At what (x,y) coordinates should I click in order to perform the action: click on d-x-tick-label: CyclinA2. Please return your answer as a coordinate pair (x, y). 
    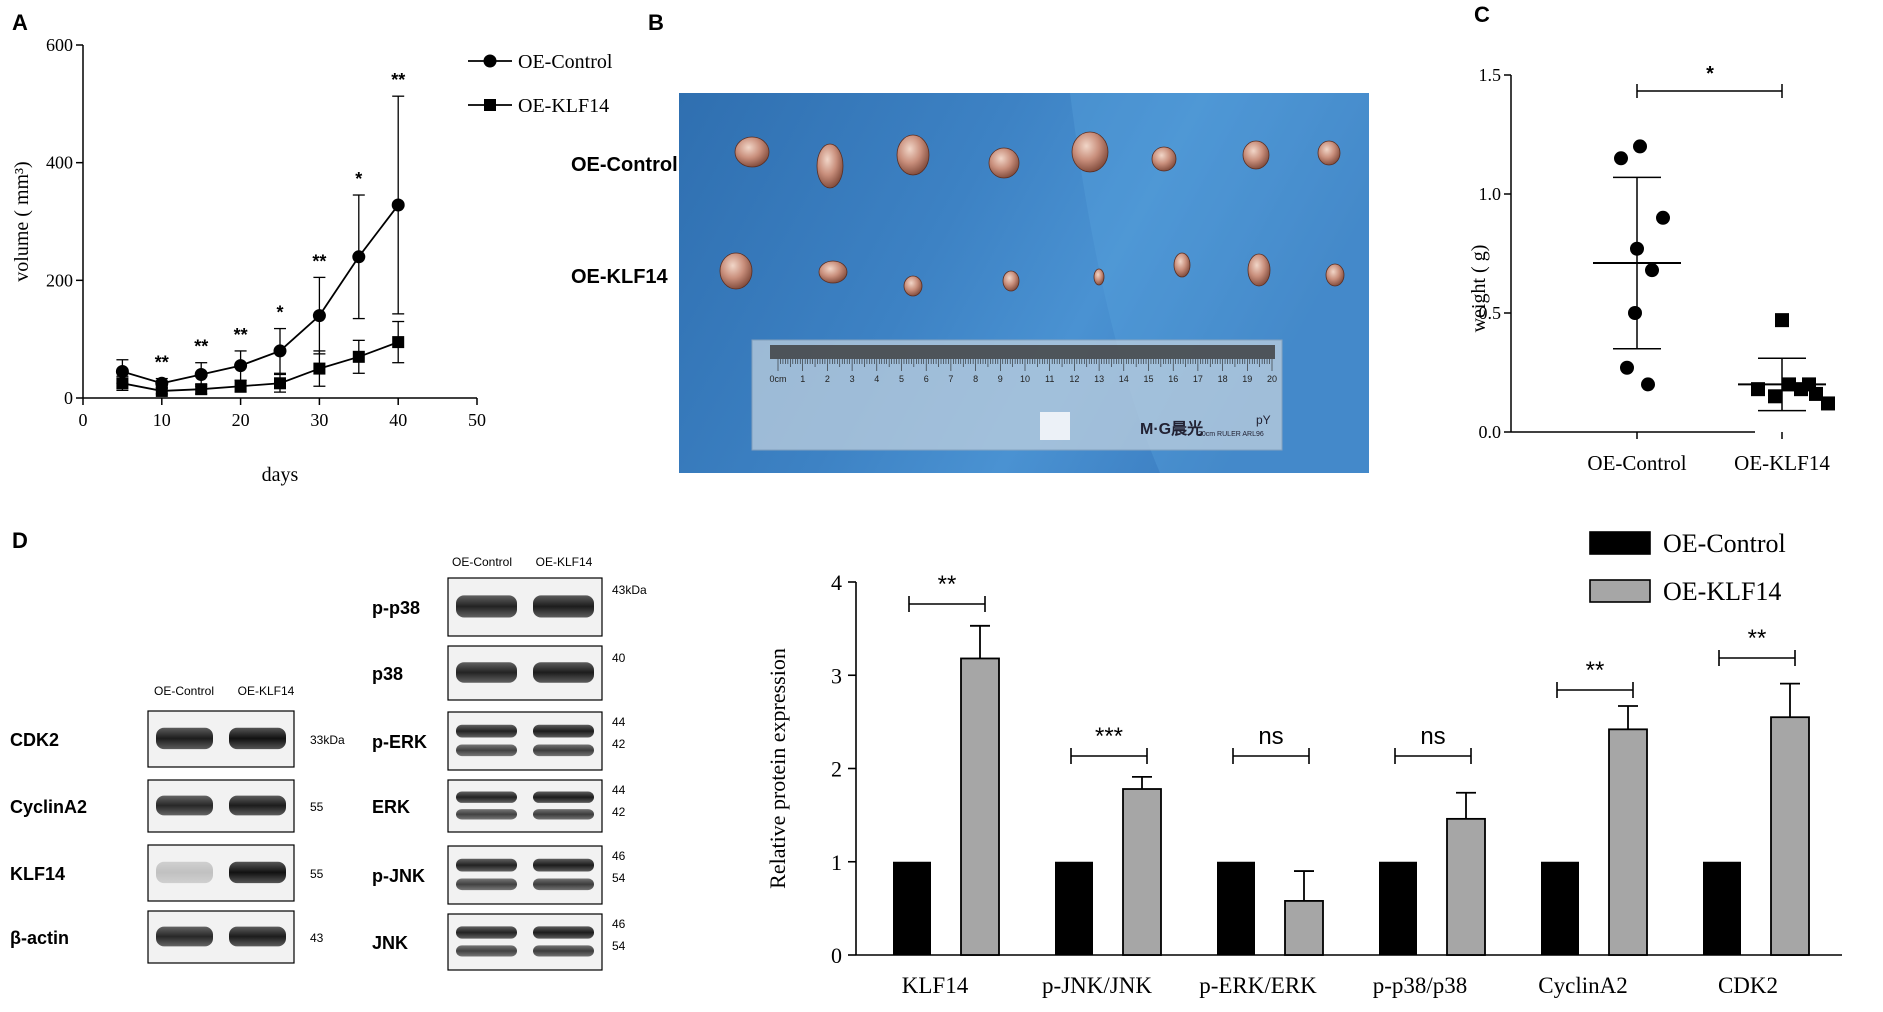
    Looking at the image, I should click on (1582, 985).